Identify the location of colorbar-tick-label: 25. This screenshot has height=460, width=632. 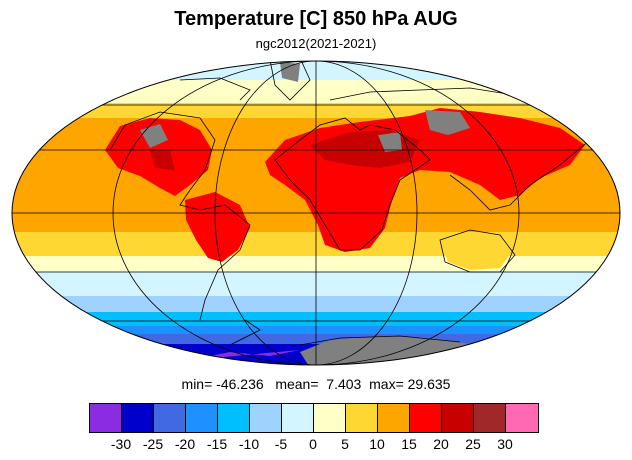
(473, 444).